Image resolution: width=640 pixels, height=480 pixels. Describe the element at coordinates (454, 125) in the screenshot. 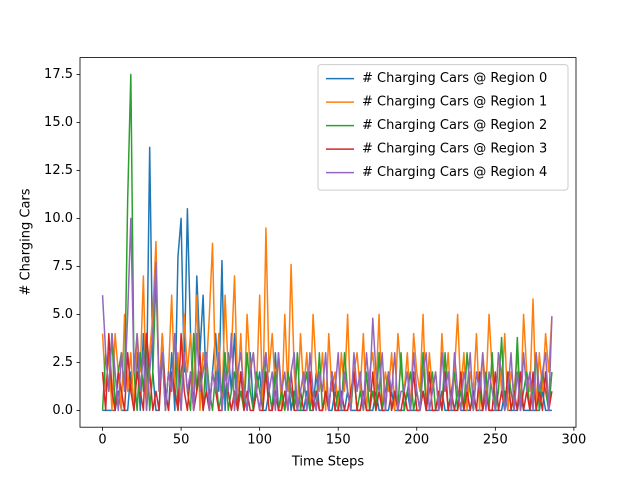

I see `legend-label: # Charging Cars @ Region 2` at that location.